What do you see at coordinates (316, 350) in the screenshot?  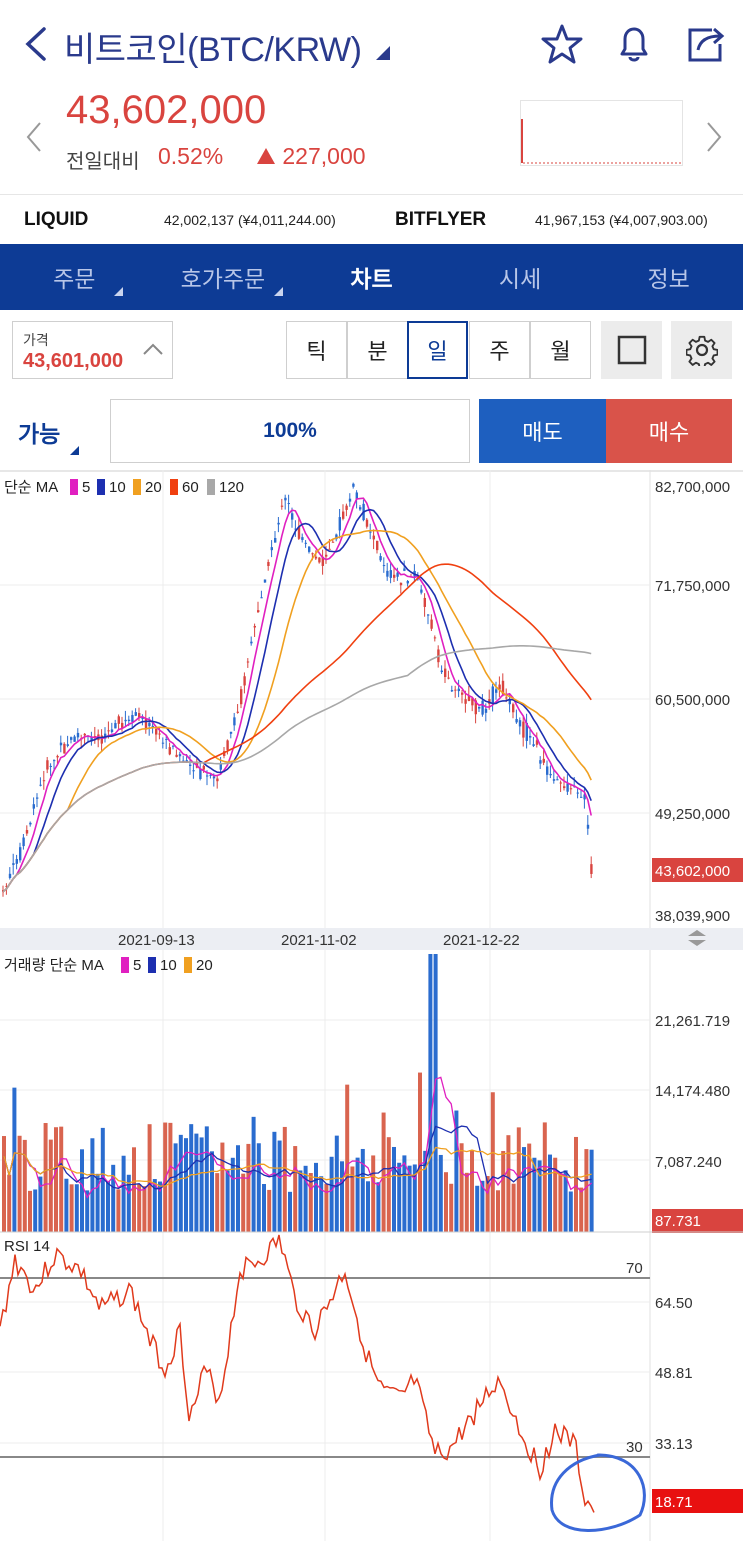 I see `period-tick: 틱` at bounding box center [316, 350].